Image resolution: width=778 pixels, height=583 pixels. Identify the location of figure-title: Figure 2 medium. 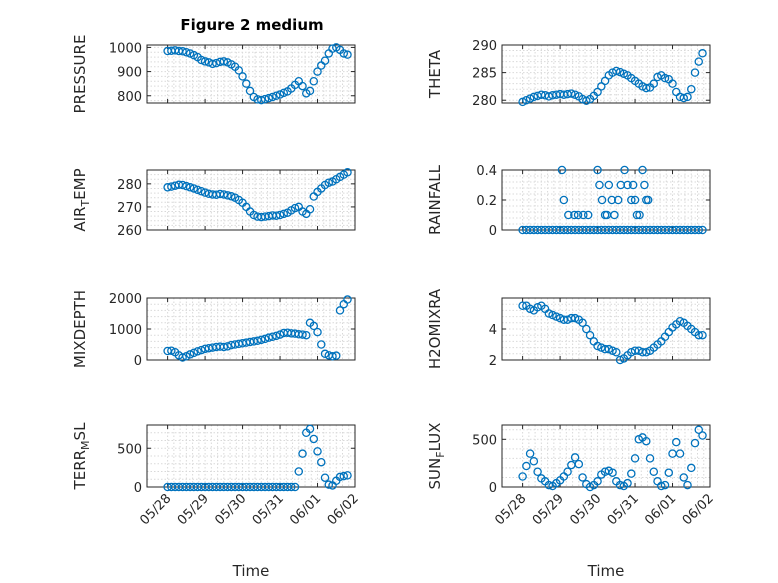
(251, 25).